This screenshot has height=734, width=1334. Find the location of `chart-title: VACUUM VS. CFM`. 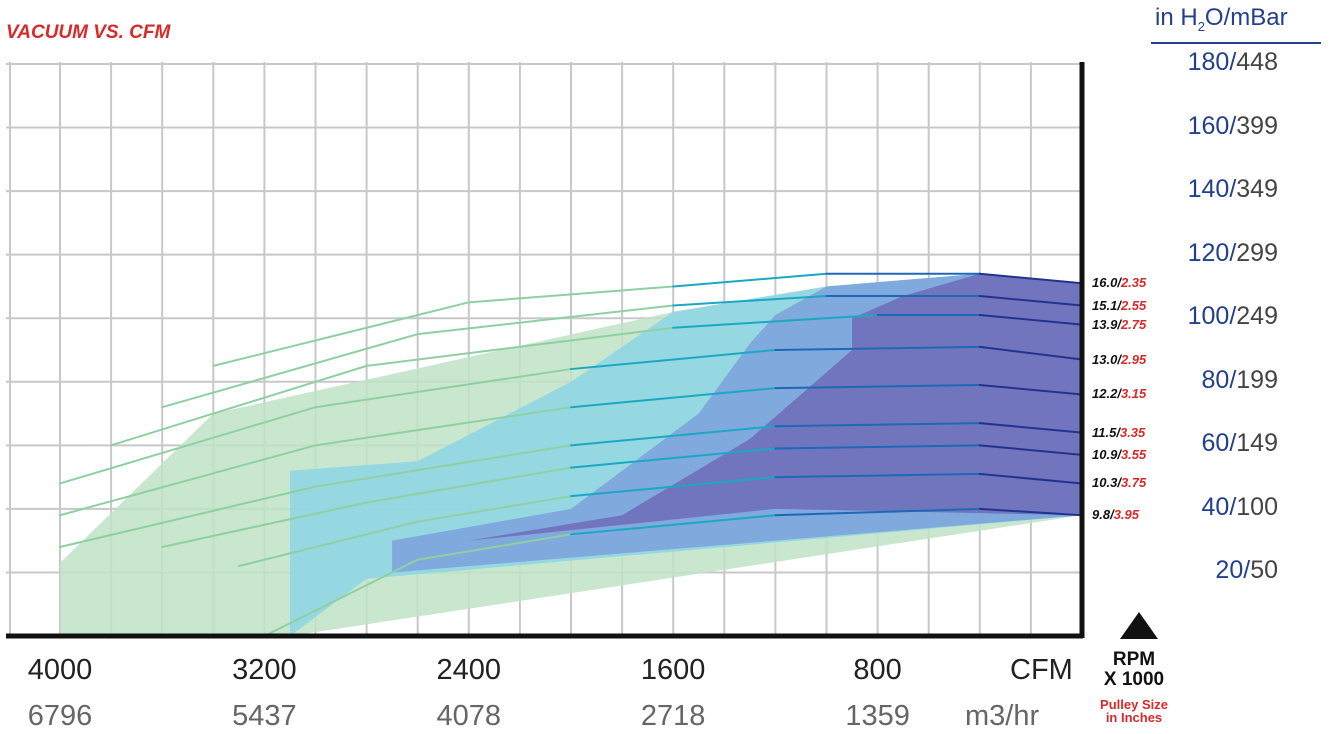

chart-title: VACUUM VS. CFM is located at coordinates (88, 32).